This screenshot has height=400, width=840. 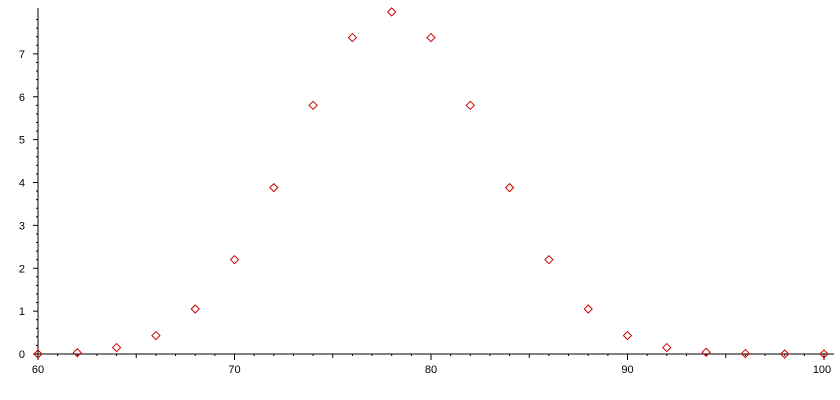 I want to click on x-tick-label: 100, so click(x=822, y=370).